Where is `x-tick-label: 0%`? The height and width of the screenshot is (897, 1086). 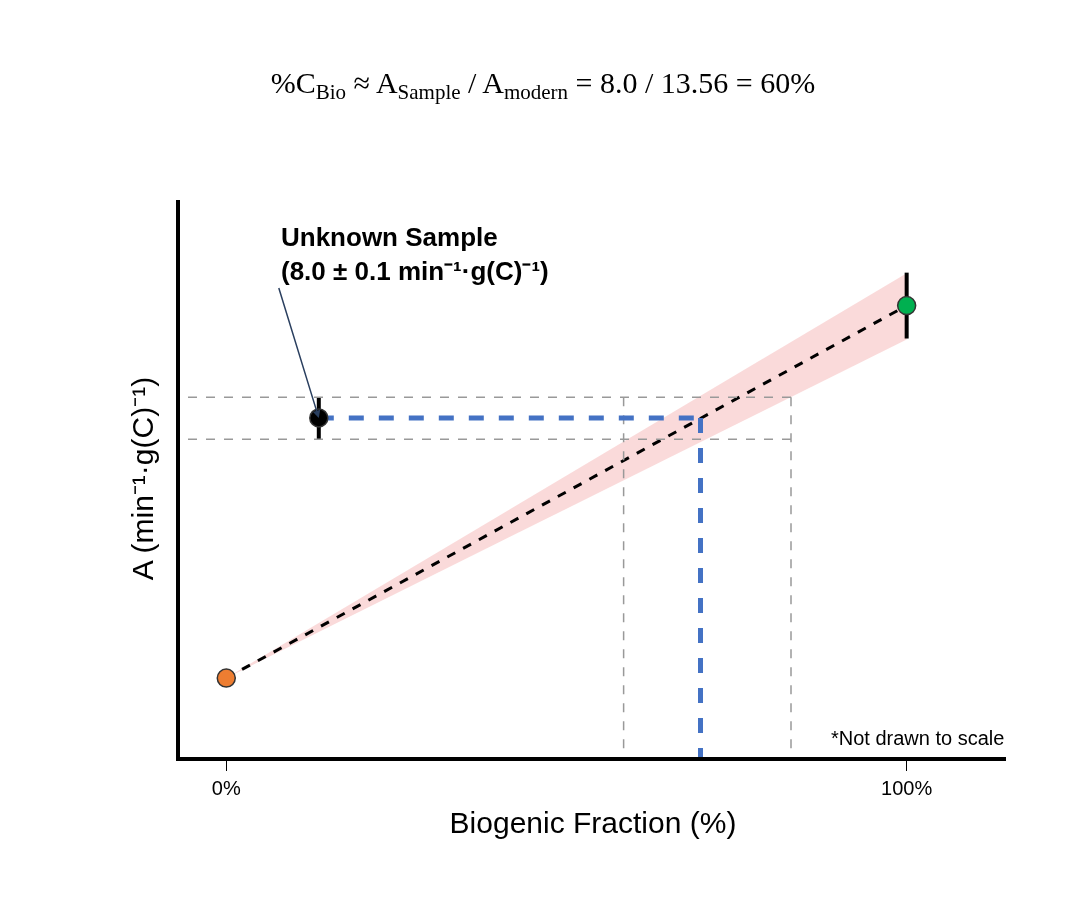 x-tick-label: 0% is located at coordinates (226, 788).